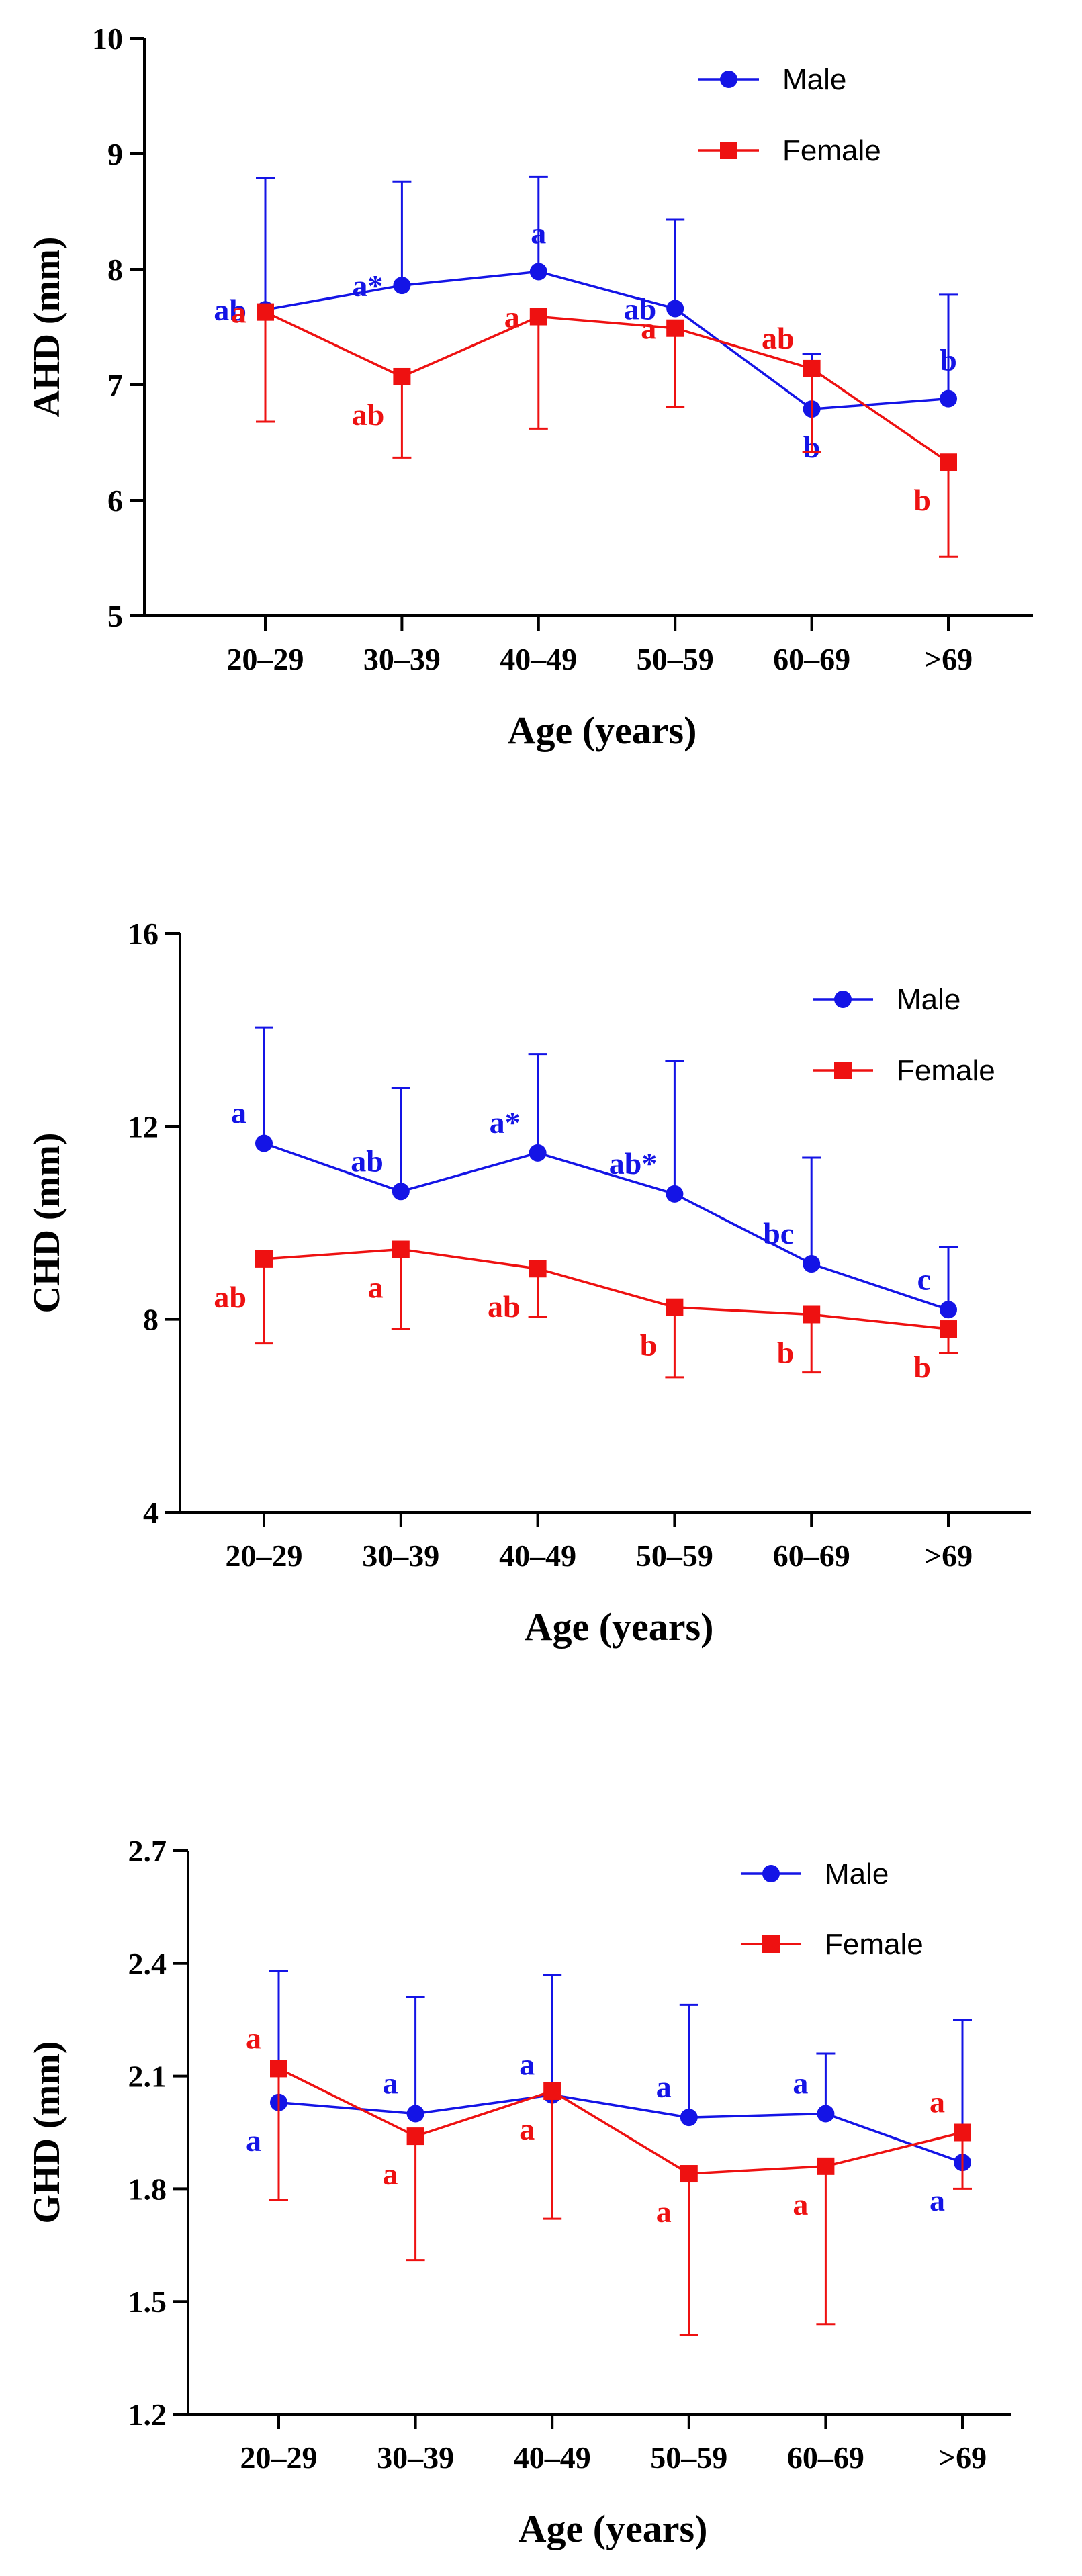  I want to click on series-male: a ab a* ab* bc c, so click(594, 1172).